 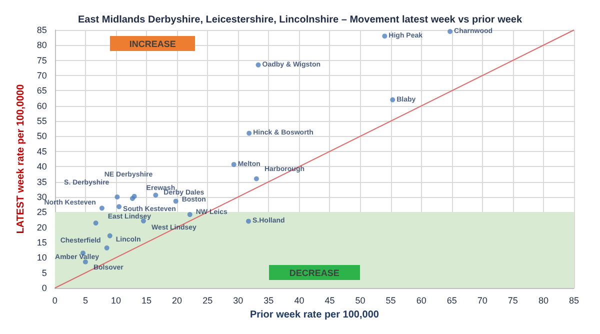 I want to click on decrease-label-box: DECREASE, so click(x=314, y=272).